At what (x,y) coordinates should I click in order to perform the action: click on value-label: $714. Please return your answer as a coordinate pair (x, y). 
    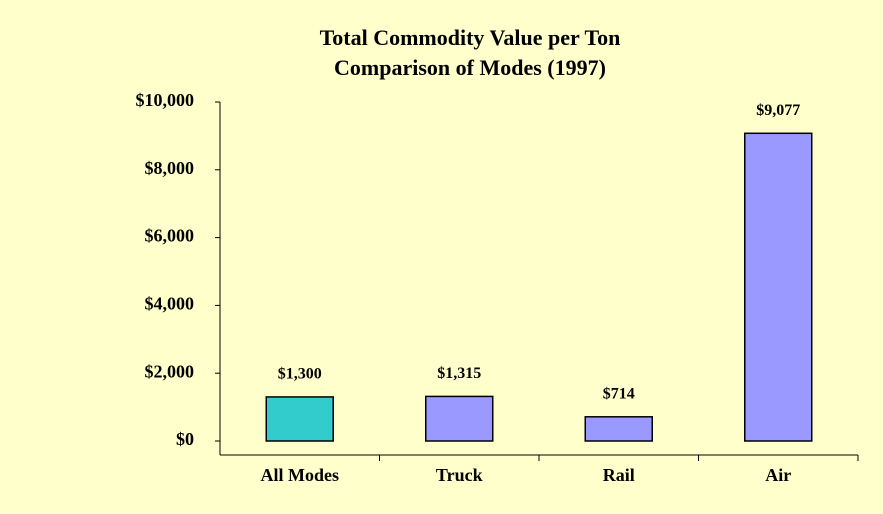
    Looking at the image, I should click on (619, 393).